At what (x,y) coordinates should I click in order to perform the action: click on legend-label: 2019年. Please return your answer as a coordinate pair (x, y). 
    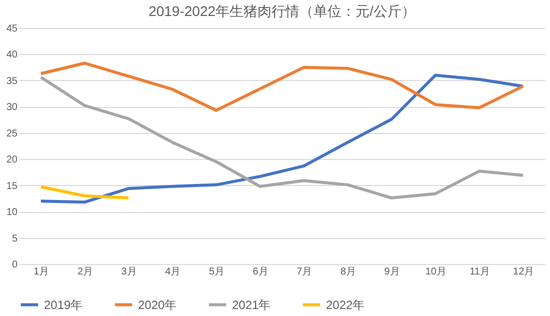
    Looking at the image, I should click on (63, 305).